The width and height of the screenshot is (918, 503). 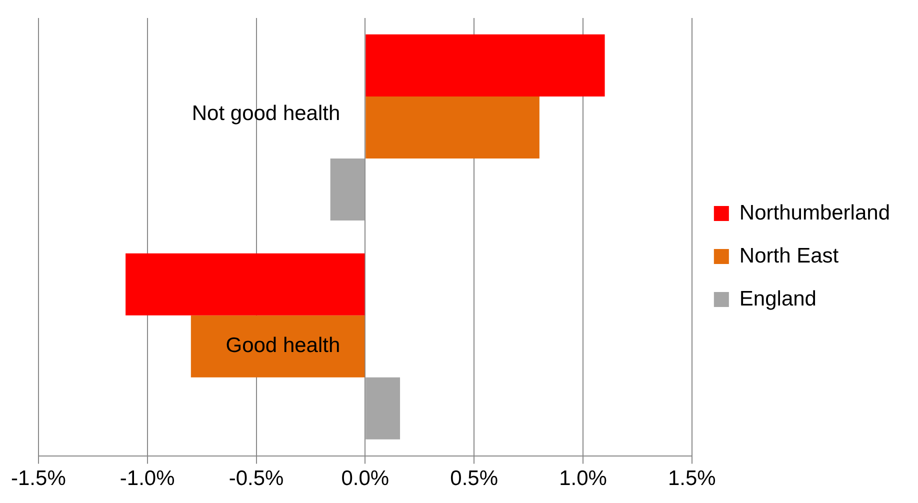 What do you see at coordinates (266, 114) in the screenshot?
I see `y-tick-label: Not good health` at bounding box center [266, 114].